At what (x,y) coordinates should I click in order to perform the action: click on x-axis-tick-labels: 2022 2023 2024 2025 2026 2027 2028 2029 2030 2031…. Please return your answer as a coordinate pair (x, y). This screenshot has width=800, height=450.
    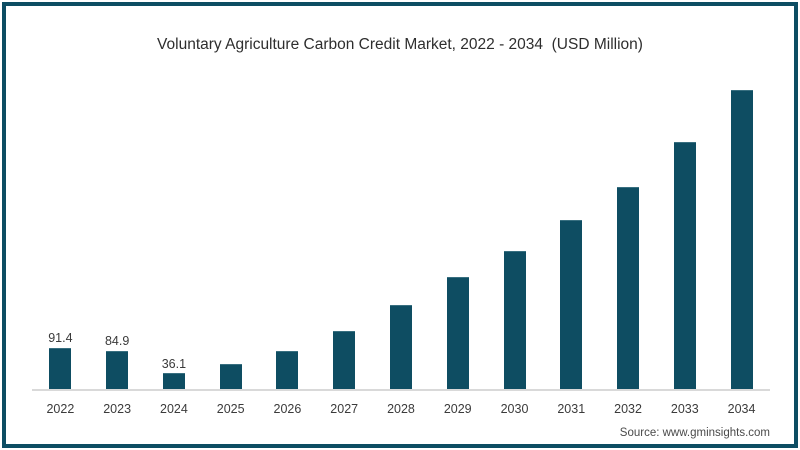
    Looking at the image, I should click on (401, 409).